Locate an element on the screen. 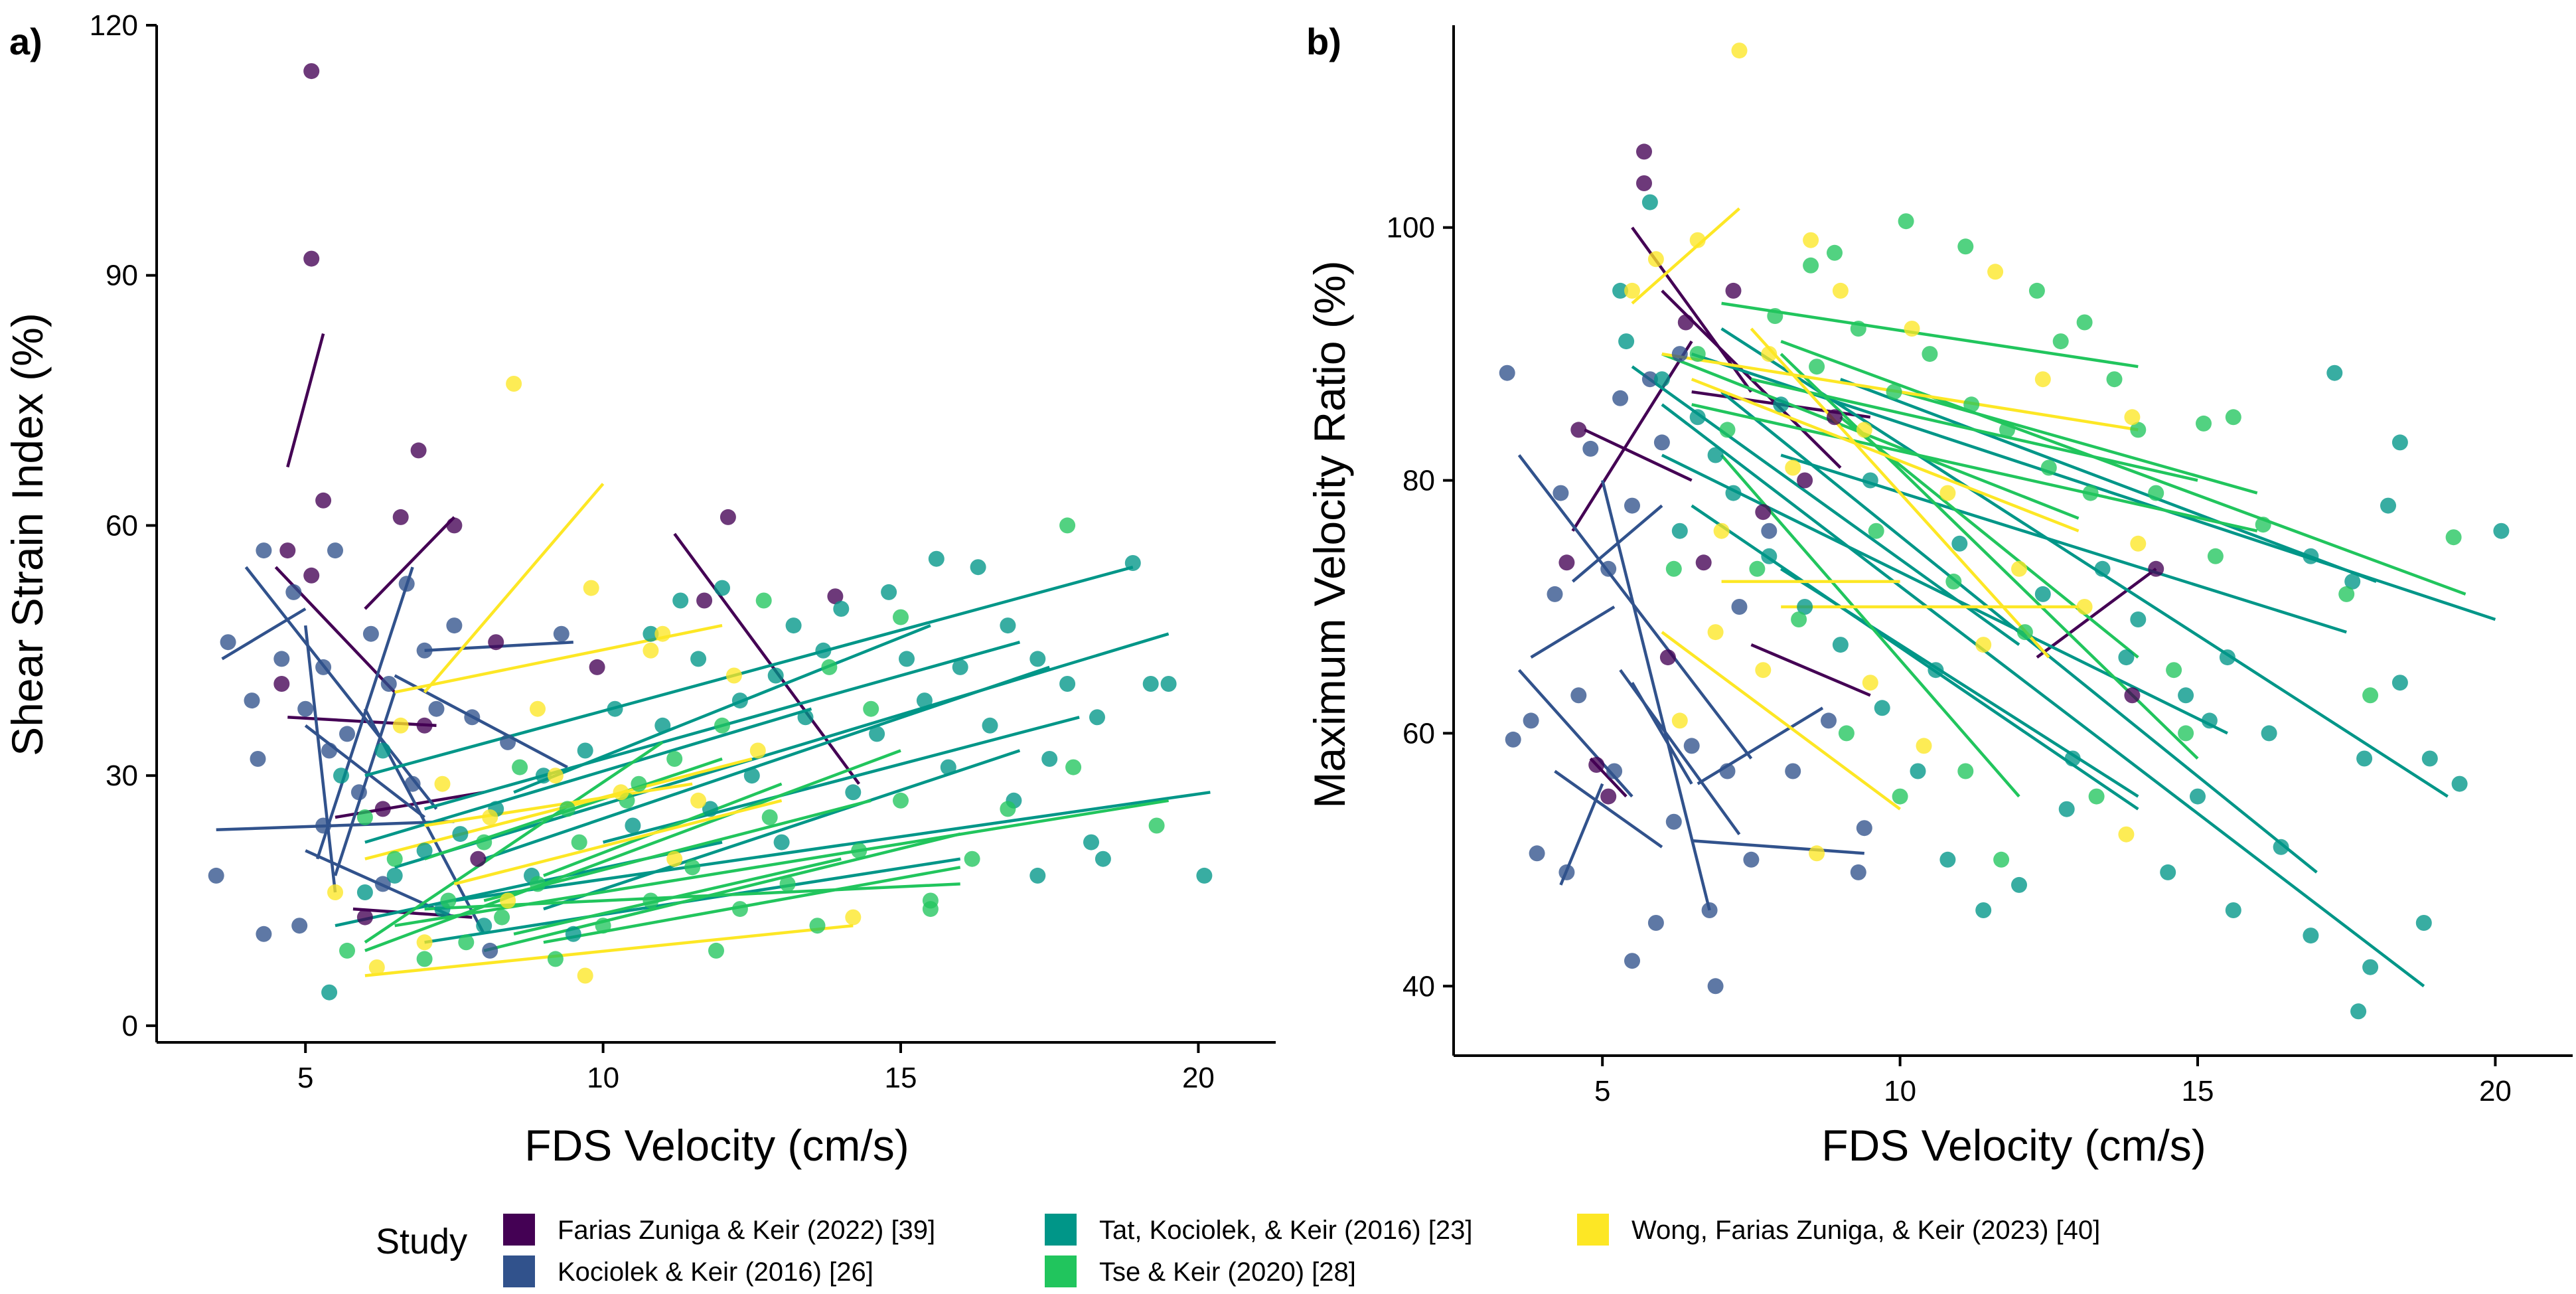 This screenshot has width=2576, height=1294. x-axis-title: FDS Velocity (cm/s) is located at coordinates (717, 1145).